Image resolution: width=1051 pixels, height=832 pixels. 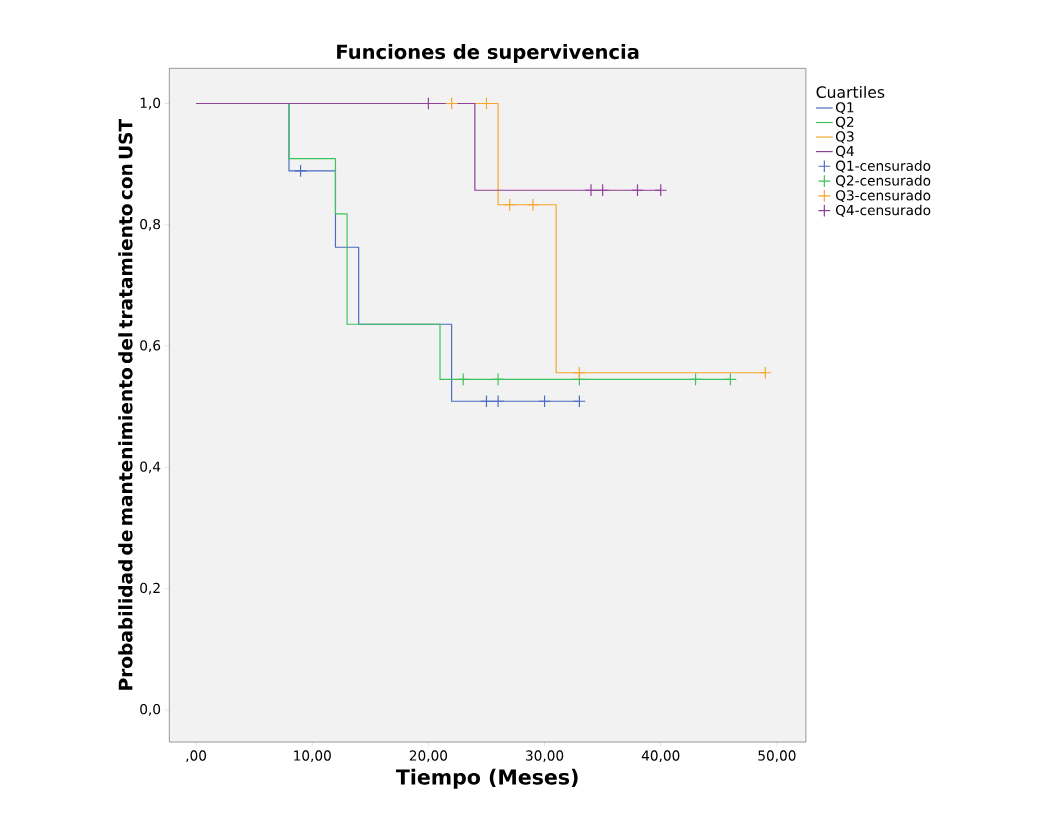 I want to click on y-axis-title: Probabilidad de mantenimiento del tratamiento con UST, so click(x=125, y=404).